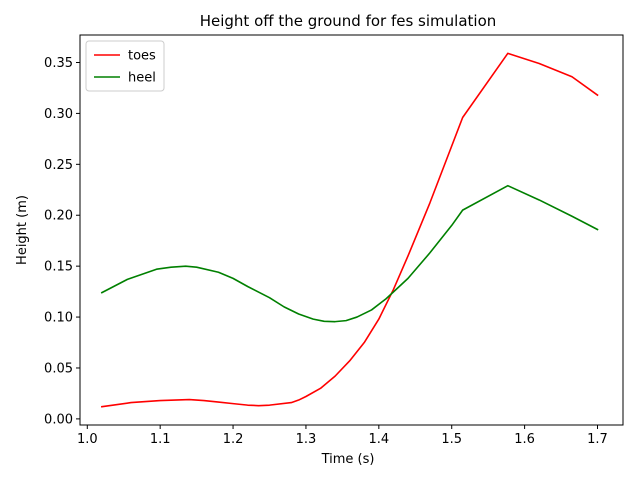 Image resolution: width=640 pixels, height=480 pixels. What do you see at coordinates (142, 78) in the screenshot?
I see `legend-label-heel: heel` at bounding box center [142, 78].